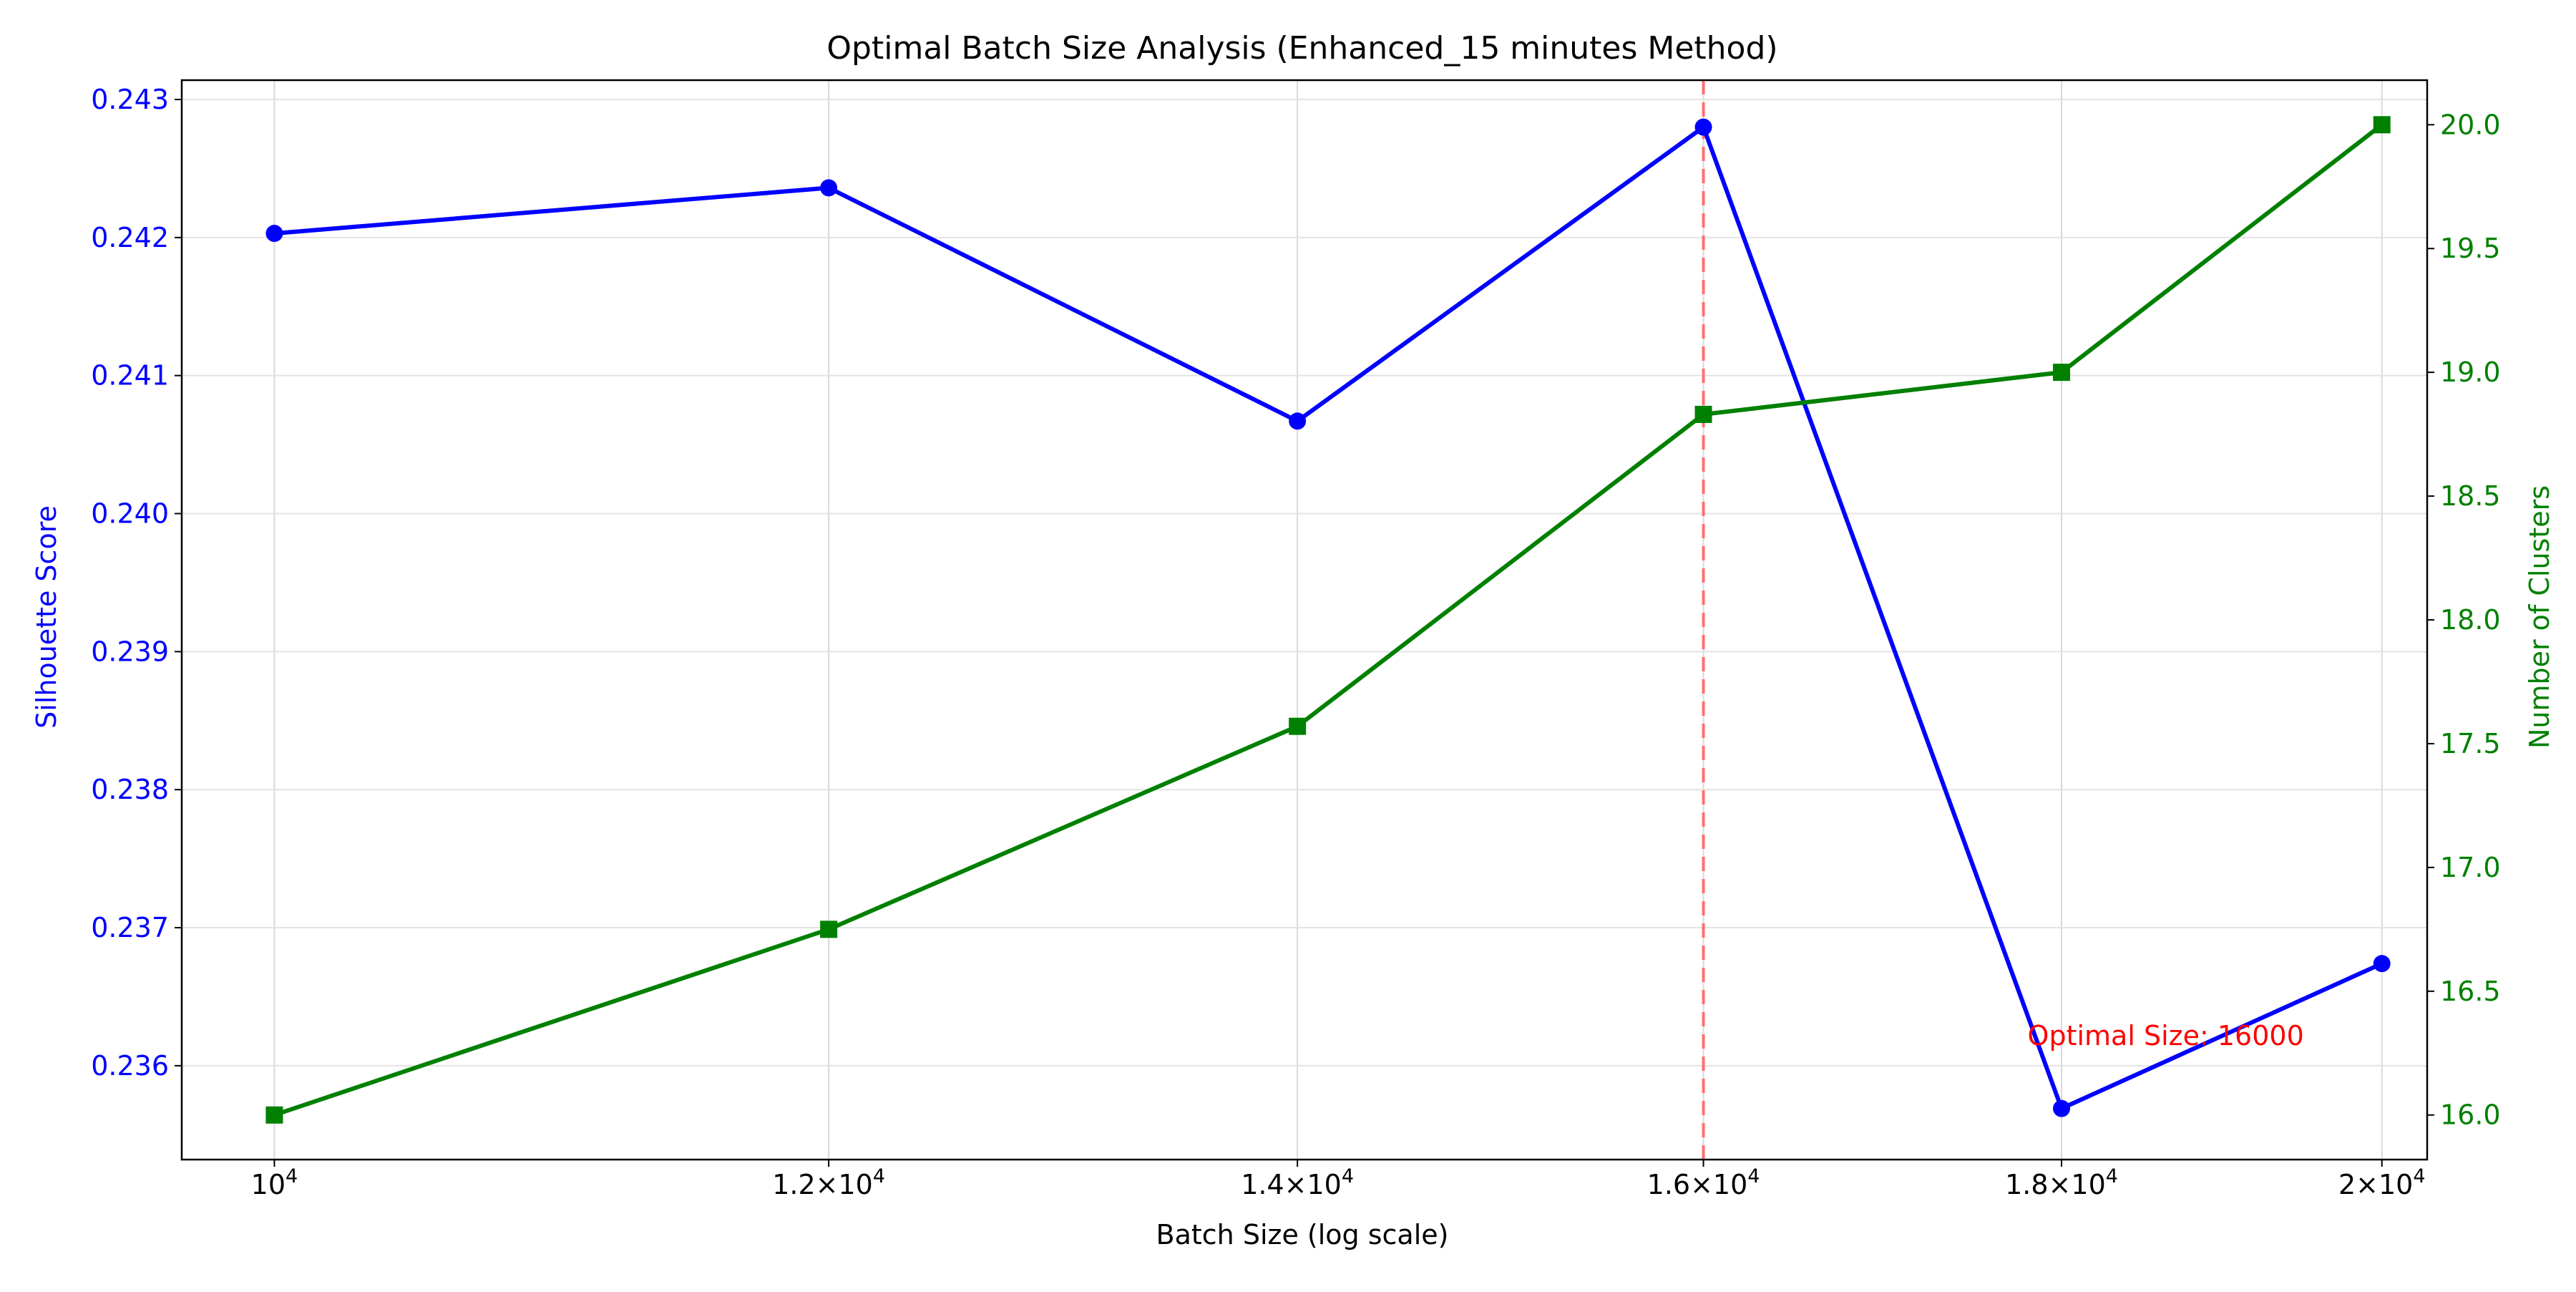 This screenshot has height=1292, width=2576. I want to click on y-right-tick-label: 19.5, so click(2470, 248).